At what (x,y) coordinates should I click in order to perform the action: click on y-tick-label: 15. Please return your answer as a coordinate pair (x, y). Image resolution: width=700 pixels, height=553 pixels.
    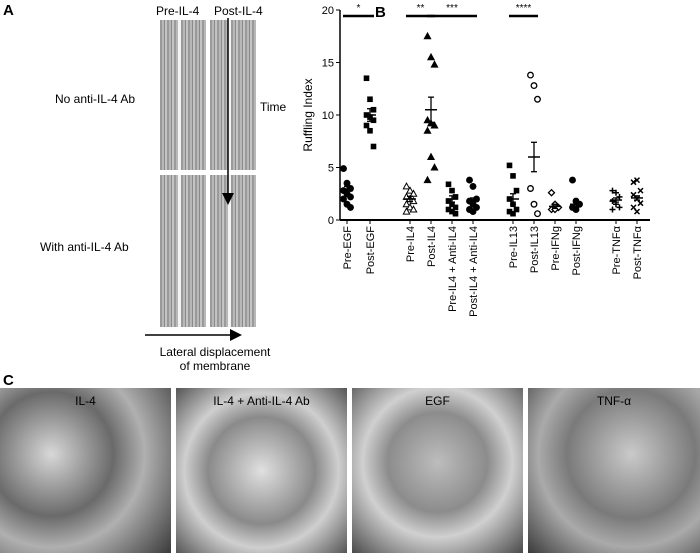
    Looking at the image, I should click on (328, 64).